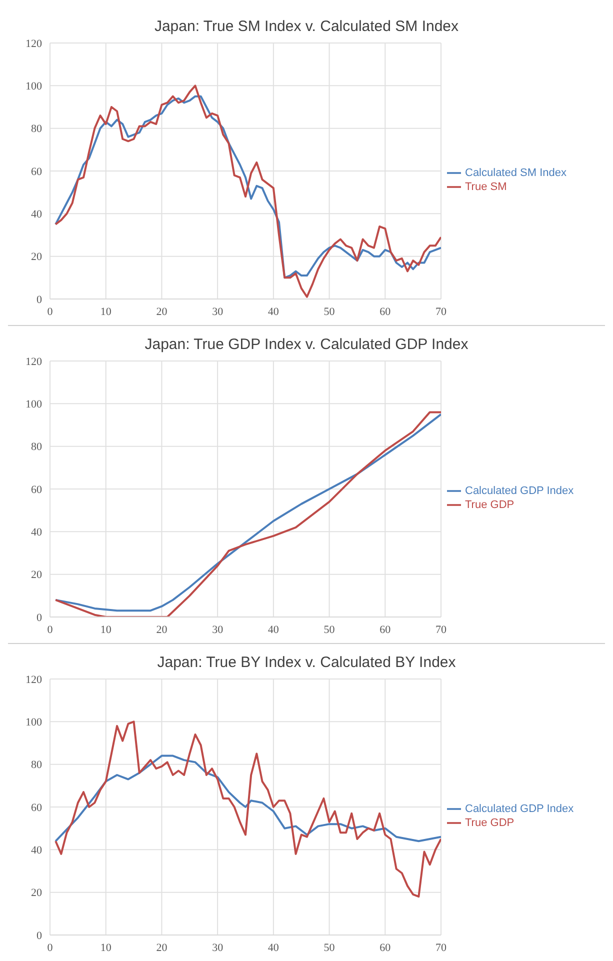 This screenshot has width=613, height=961. Describe the element at coordinates (306, 662) in the screenshot. I see `chart-title: Japan: True BY Index v. Calculated BY Index` at that location.